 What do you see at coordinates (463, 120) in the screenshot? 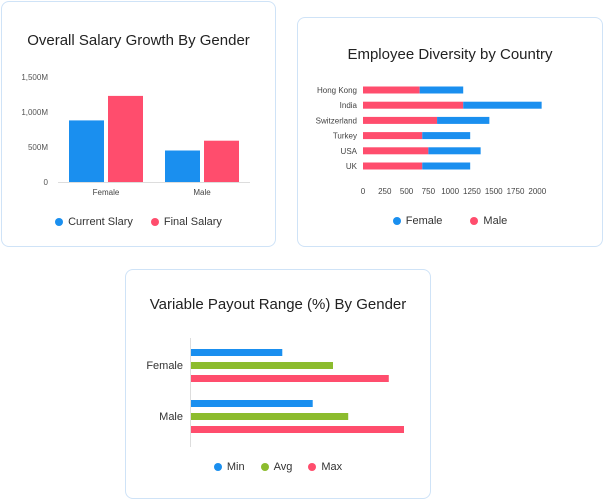
I see `bar-switzerland-female` at bounding box center [463, 120].